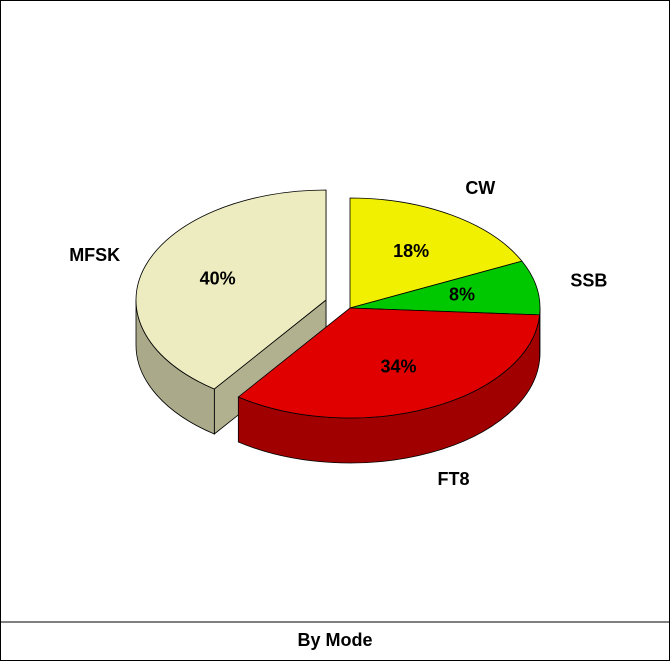 This screenshot has width=670, height=666. I want to click on value-label: 18%, so click(411, 251).